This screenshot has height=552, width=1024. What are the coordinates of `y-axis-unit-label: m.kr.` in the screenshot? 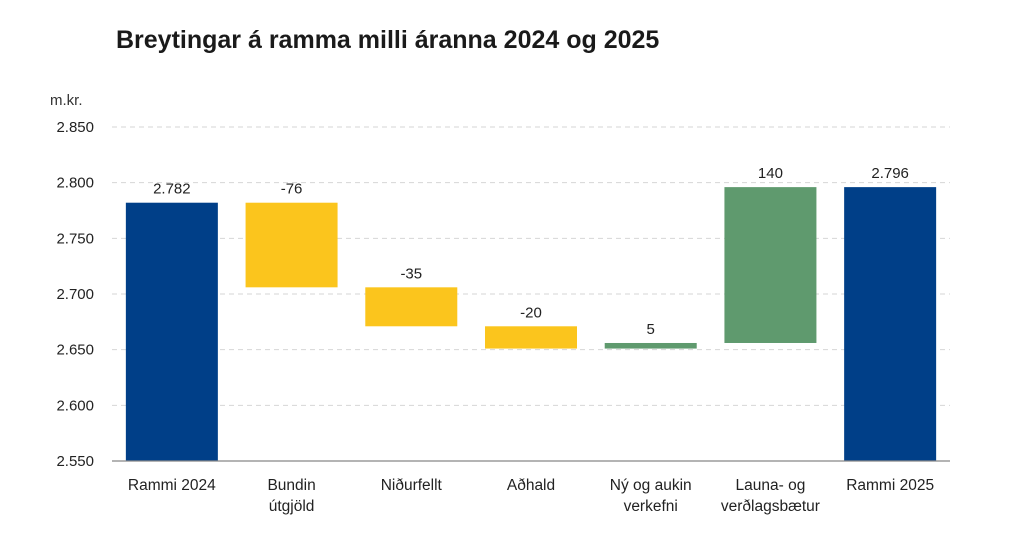 It's located at (66, 100).